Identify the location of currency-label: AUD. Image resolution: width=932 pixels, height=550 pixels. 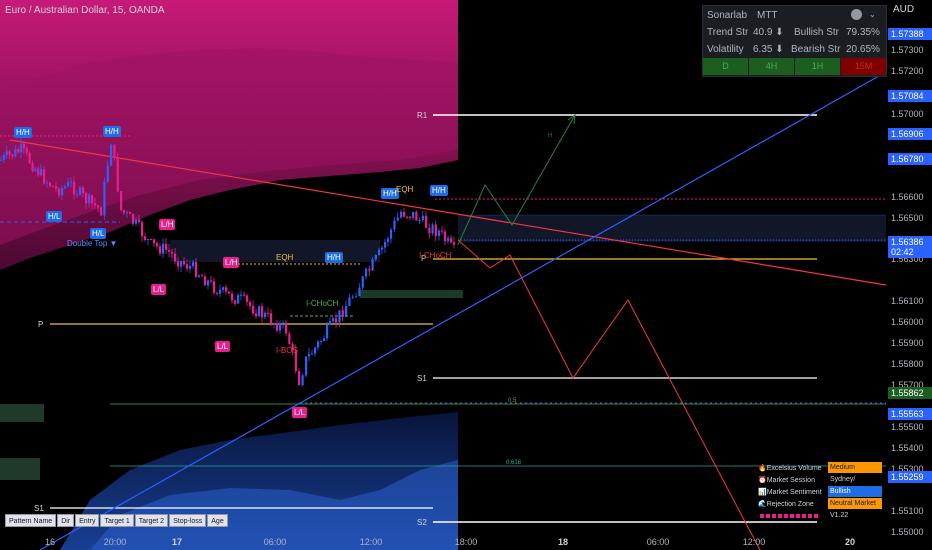
(904, 9).